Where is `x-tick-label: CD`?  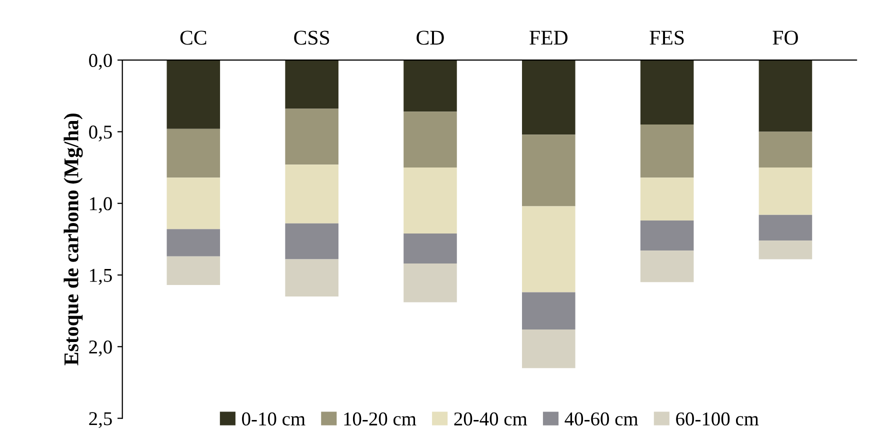
x-tick-label: CD is located at coordinates (430, 37).